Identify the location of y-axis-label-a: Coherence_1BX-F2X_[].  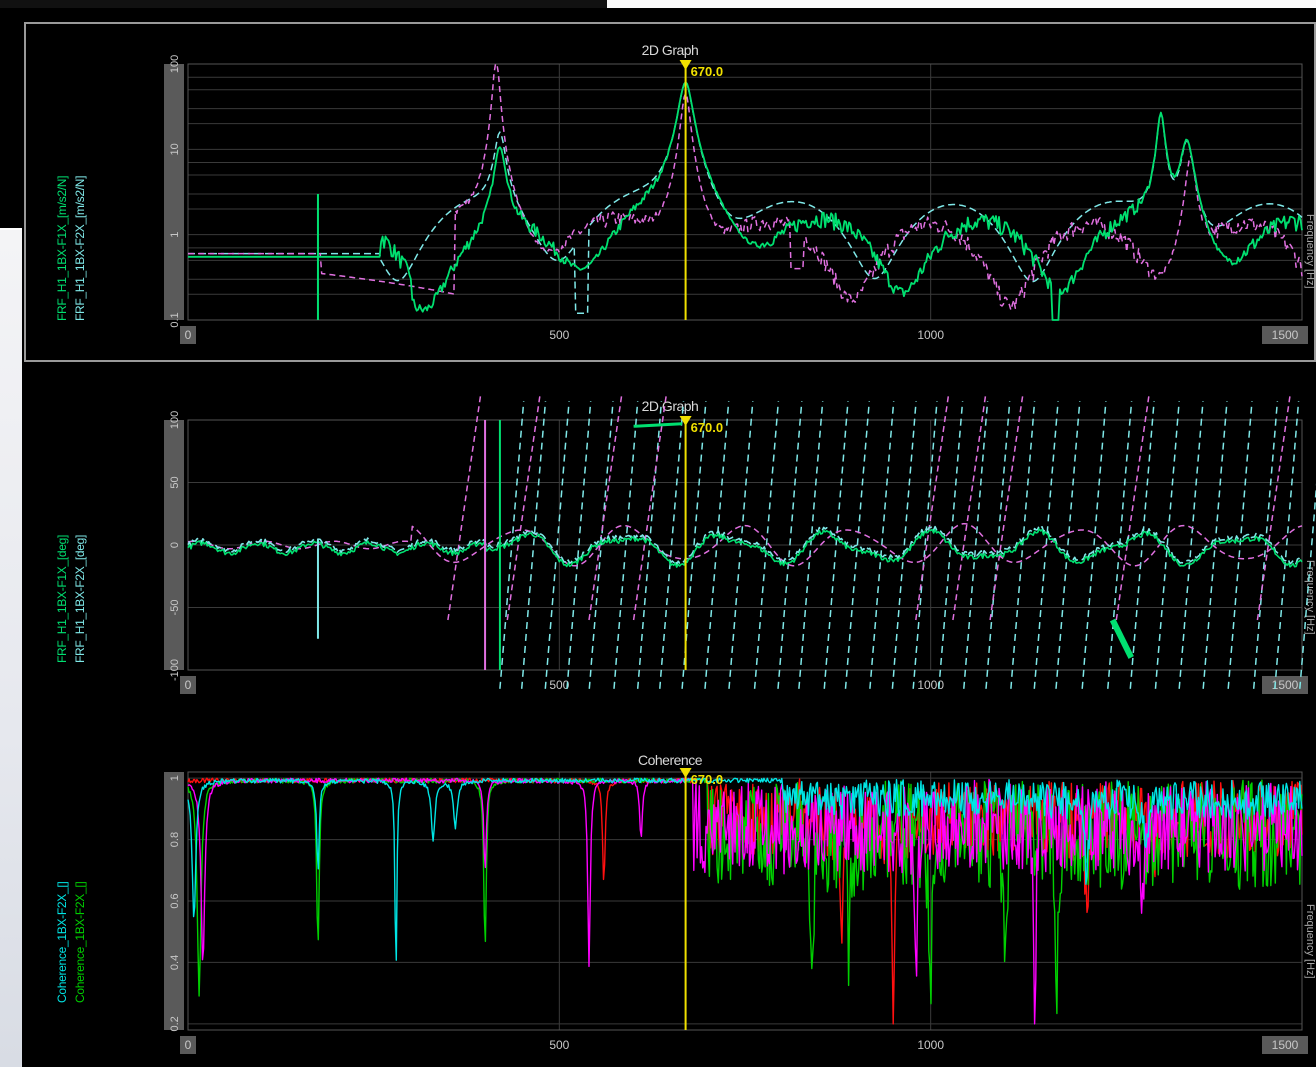
(62, 942).